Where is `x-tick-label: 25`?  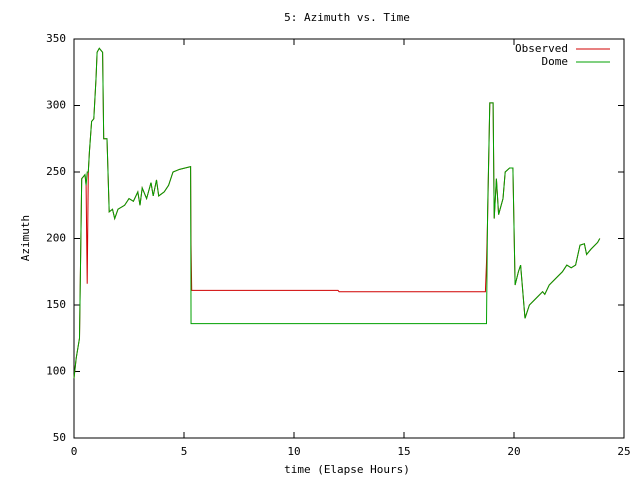
x-tick-label: 25 is located at coordinates (623, 451).